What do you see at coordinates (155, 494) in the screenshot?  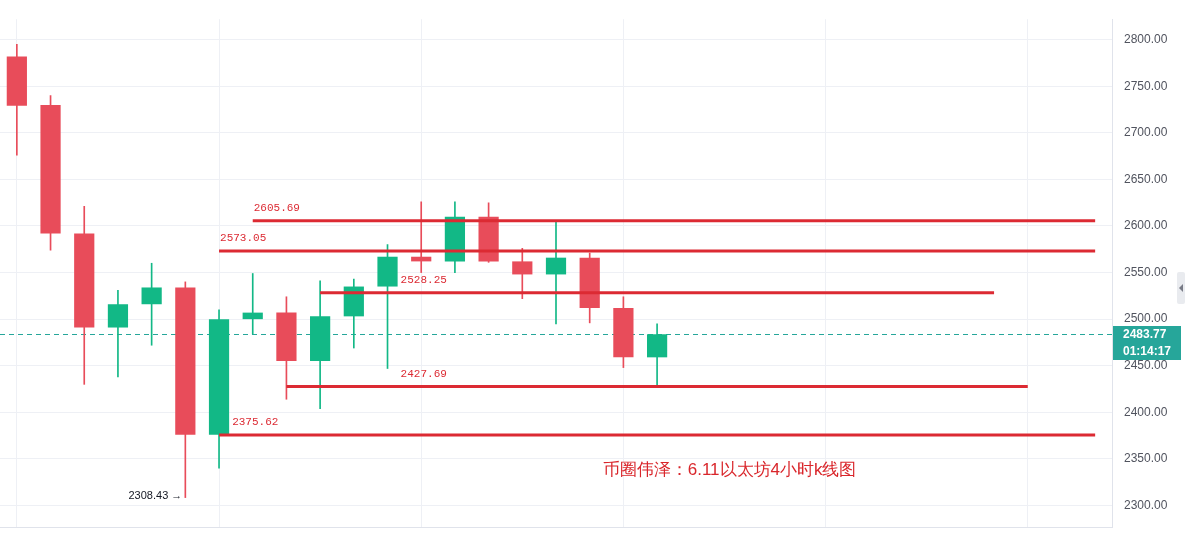 I see `annotation: 2308.43 →` at bounding box center [155, 494].